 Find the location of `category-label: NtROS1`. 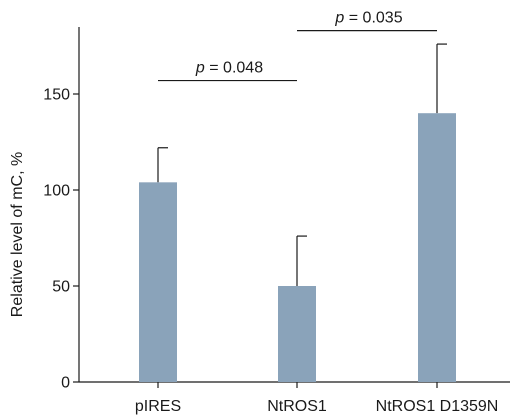

category-label: NtROS1 is located at coordinates (297, 406).